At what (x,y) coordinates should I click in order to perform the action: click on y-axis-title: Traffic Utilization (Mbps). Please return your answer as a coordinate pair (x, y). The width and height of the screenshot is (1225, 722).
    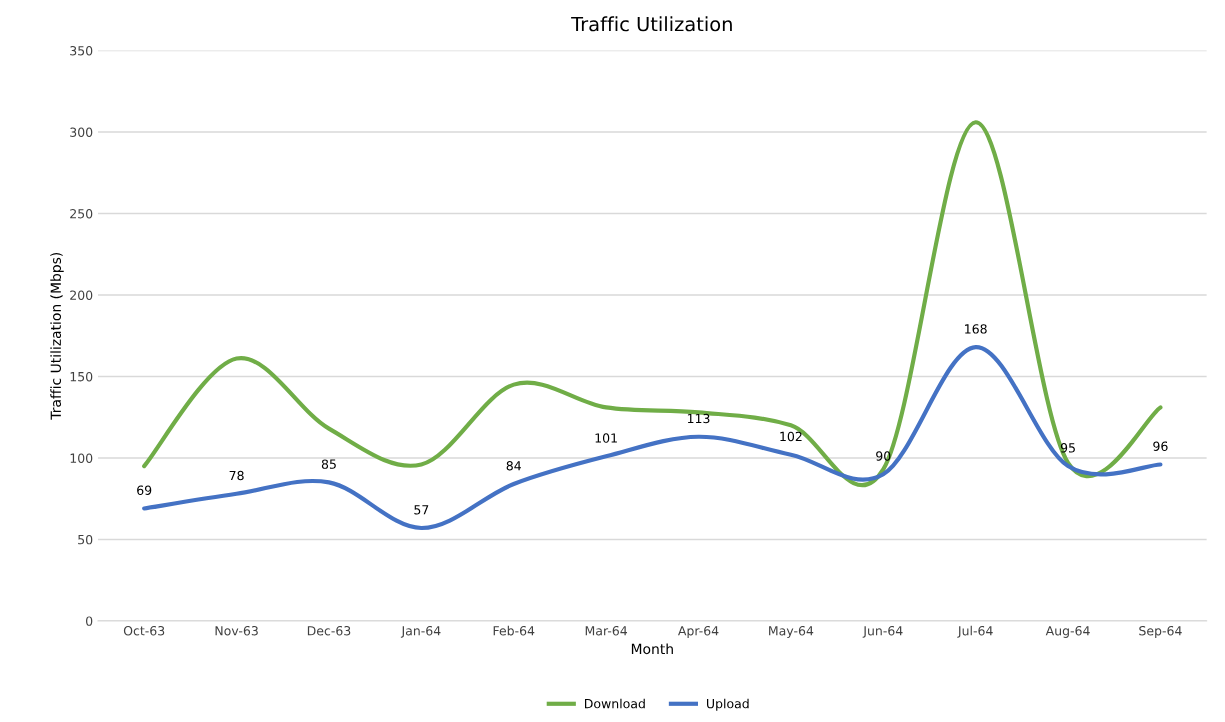
    Looking at the image, I should click on (57, 336).